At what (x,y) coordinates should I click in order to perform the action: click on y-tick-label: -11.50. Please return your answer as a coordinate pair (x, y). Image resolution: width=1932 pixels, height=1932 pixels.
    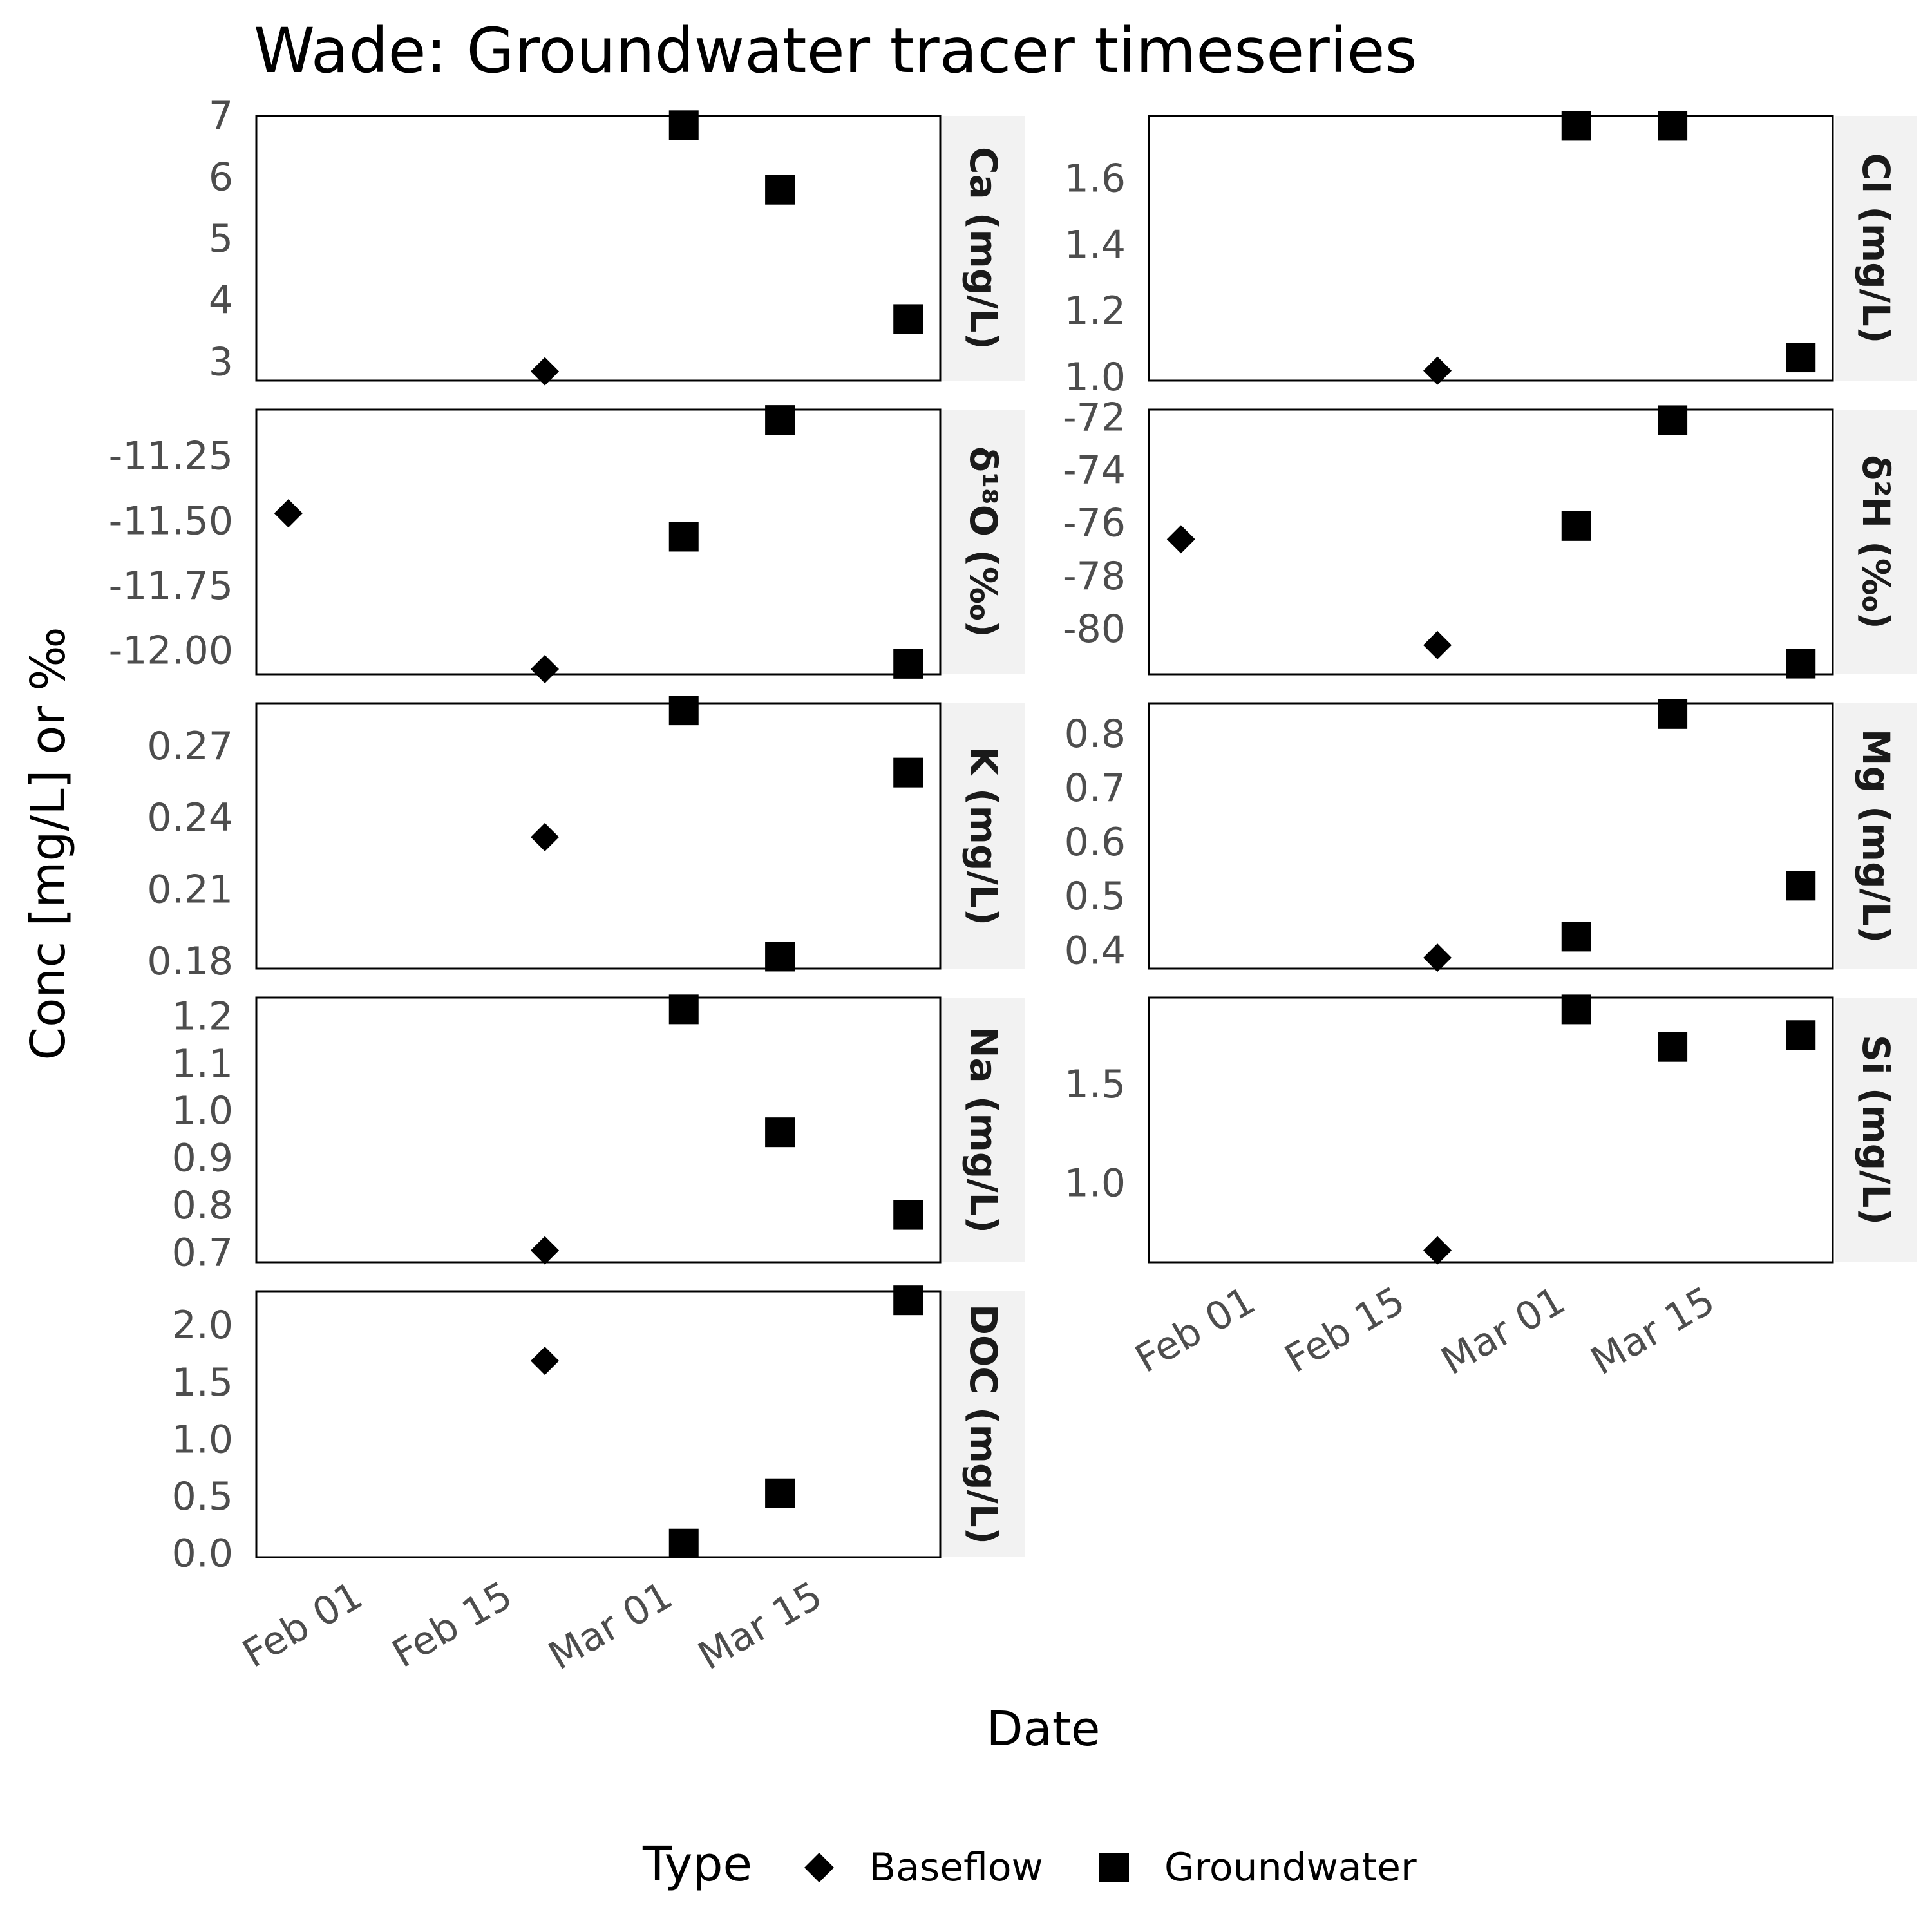
    Looking at the image, I should click on (171, 521).